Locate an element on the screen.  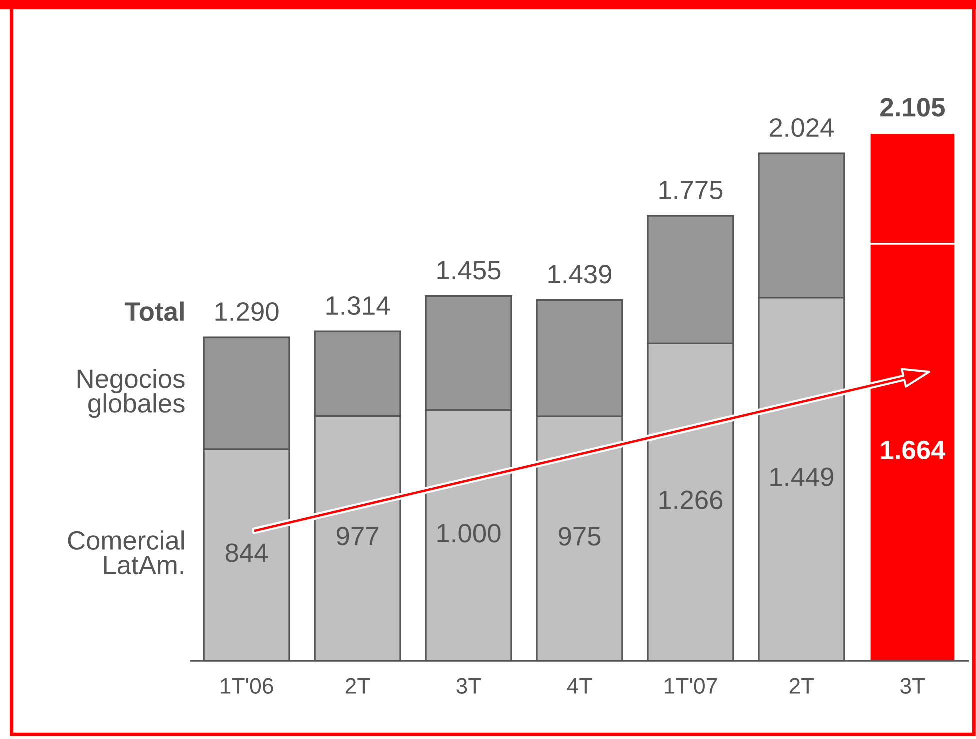
x-tick-label: 1T'07 is located at coordinates (691, 686).